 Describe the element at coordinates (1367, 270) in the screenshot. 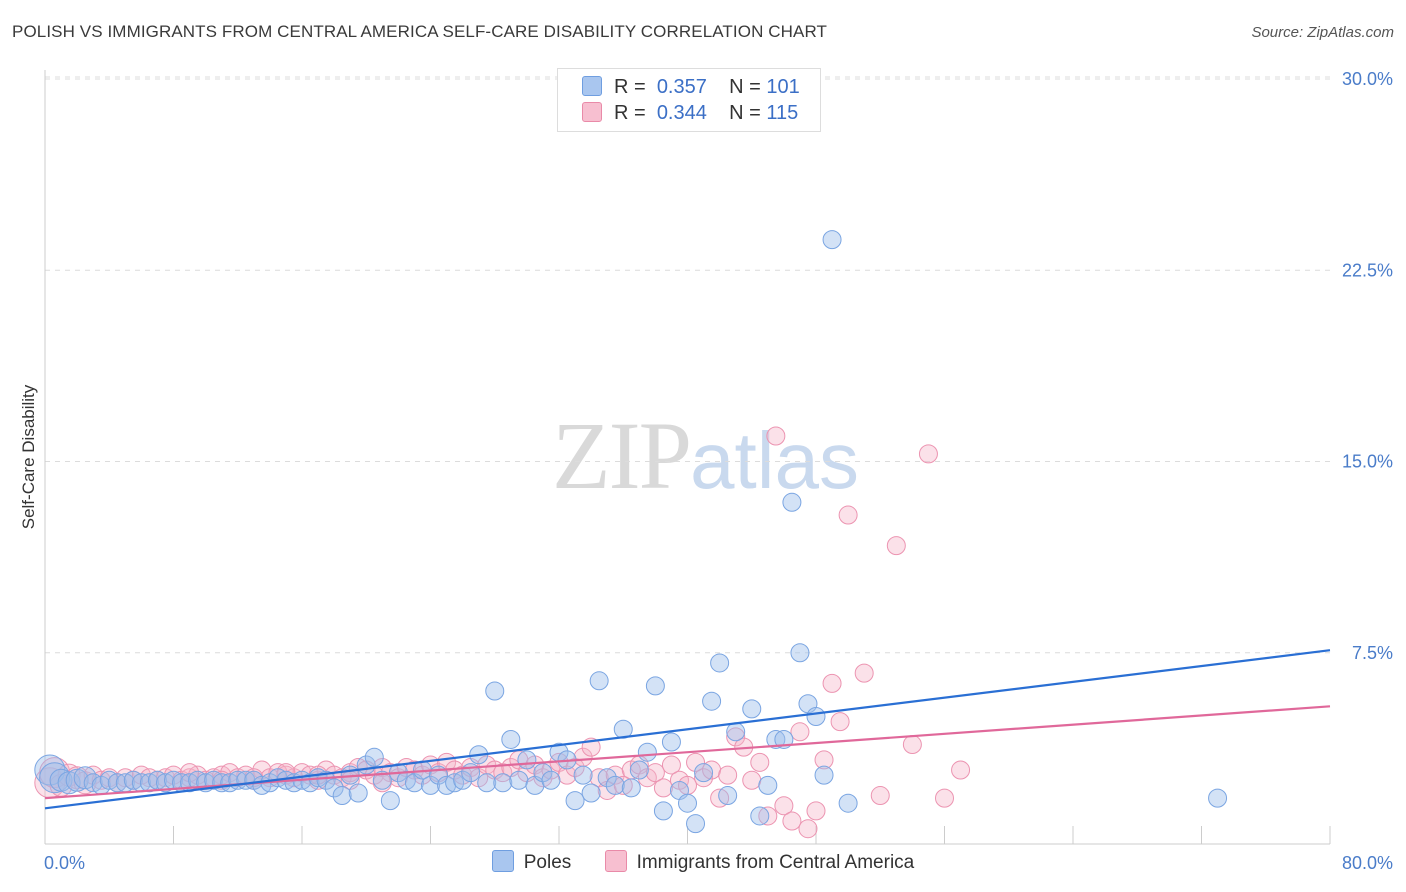

I see `y-tick-label: 22.5%` at that location.